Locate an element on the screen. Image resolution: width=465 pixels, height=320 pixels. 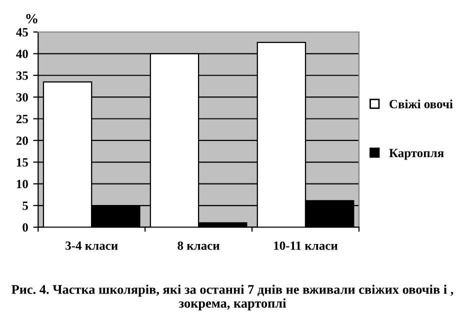
y-tick-label: 25 is located at coordinates (22, 119).